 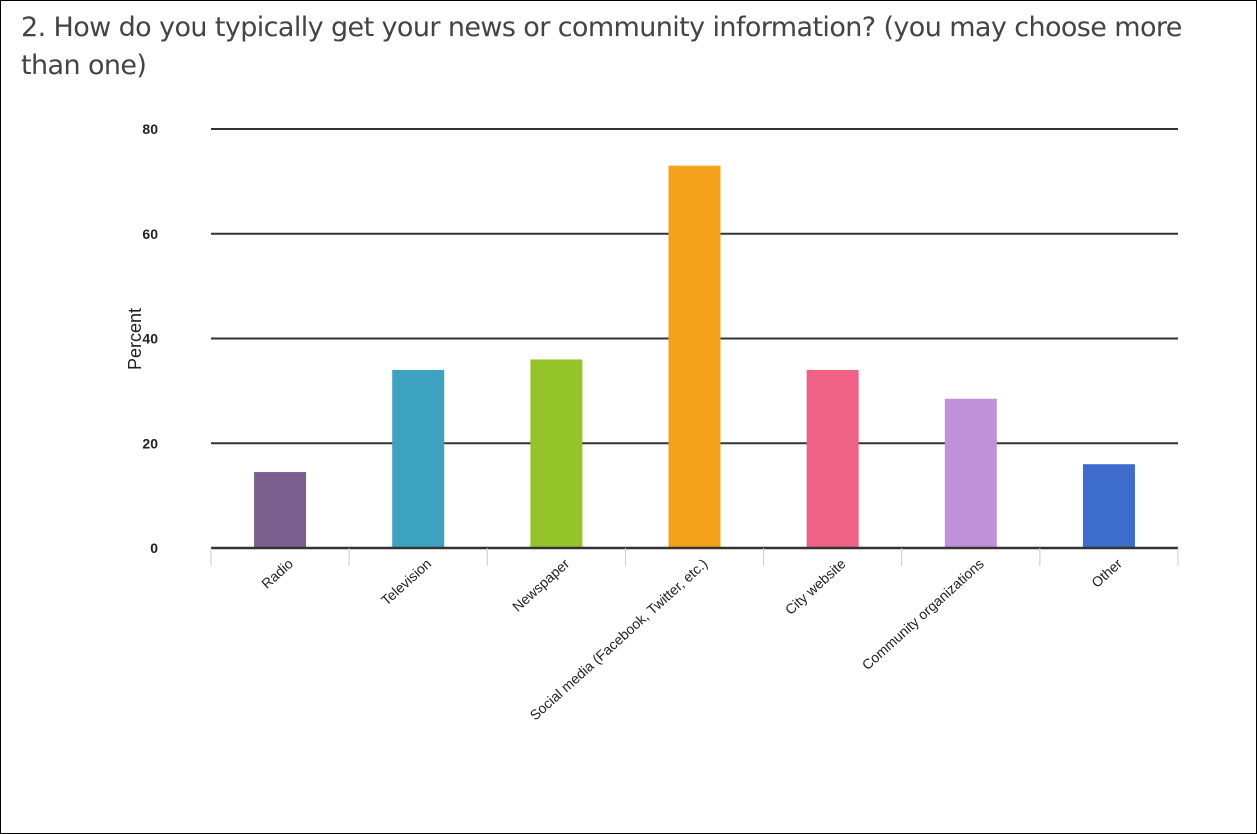 I want to click on x-category-label: City website, so click(x=815, y=586).